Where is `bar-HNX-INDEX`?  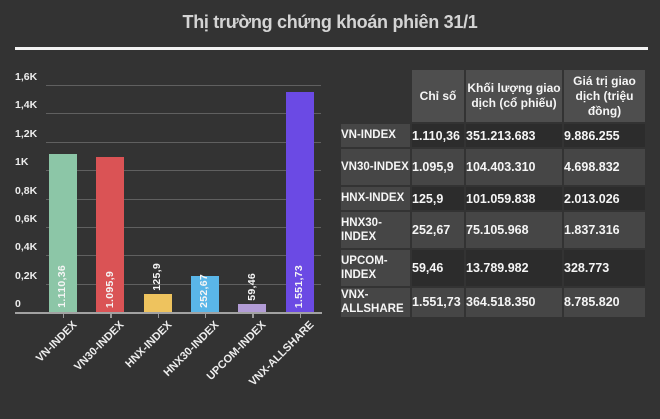 bar-HNX-INDEX is located at coordinates (157, 303).